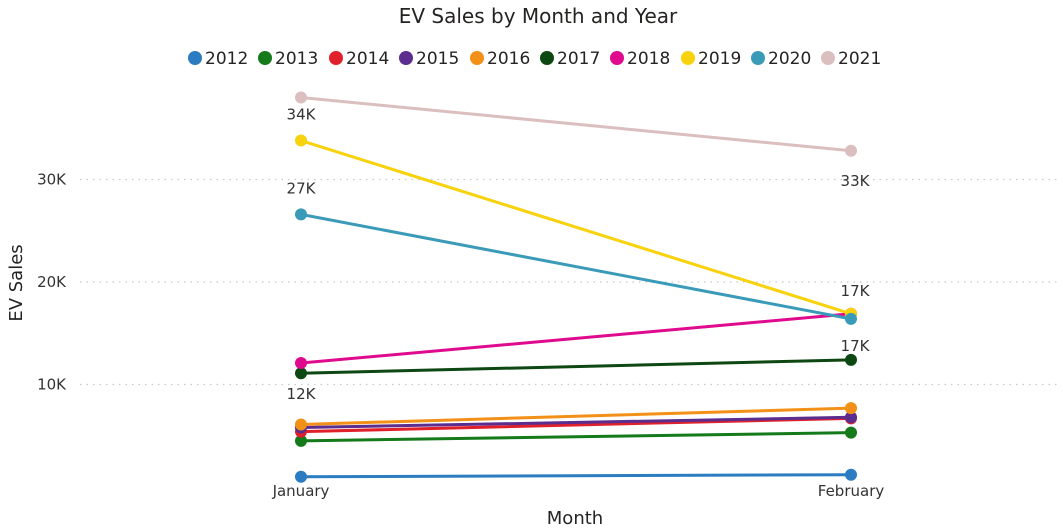  I want to click on series-line-2014, so click(576, 425).